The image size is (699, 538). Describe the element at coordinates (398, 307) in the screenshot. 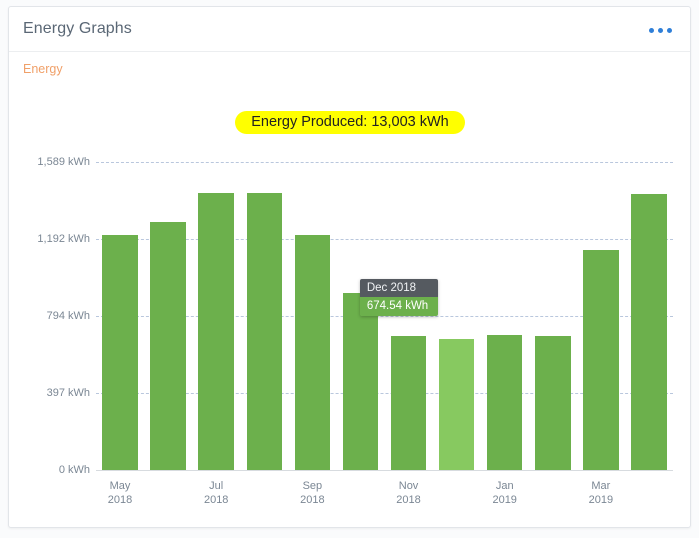

I see `tooltip-value: 674.54 kWh` at that location.